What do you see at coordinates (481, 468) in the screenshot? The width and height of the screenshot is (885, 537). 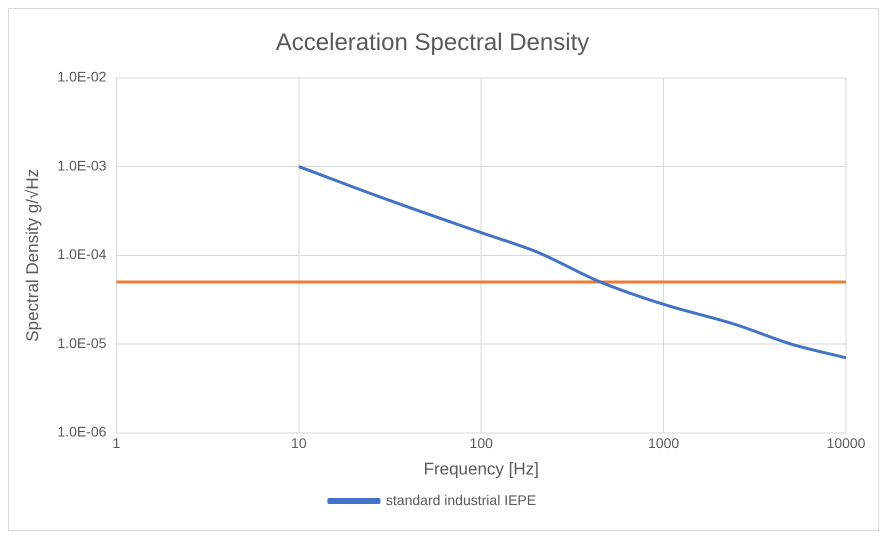 I see `x-axis-title: Frequency [Hz]` at bounding box center [481, 468].